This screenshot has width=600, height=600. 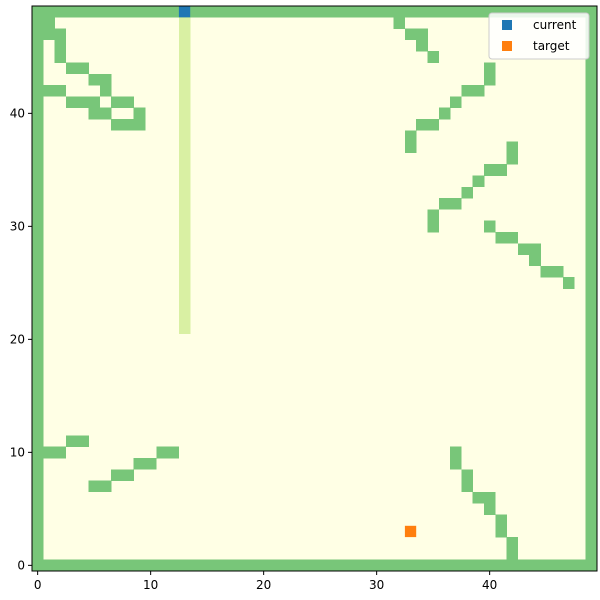 I want to click on x-tick-label: 0, so click(x=38, y=585).